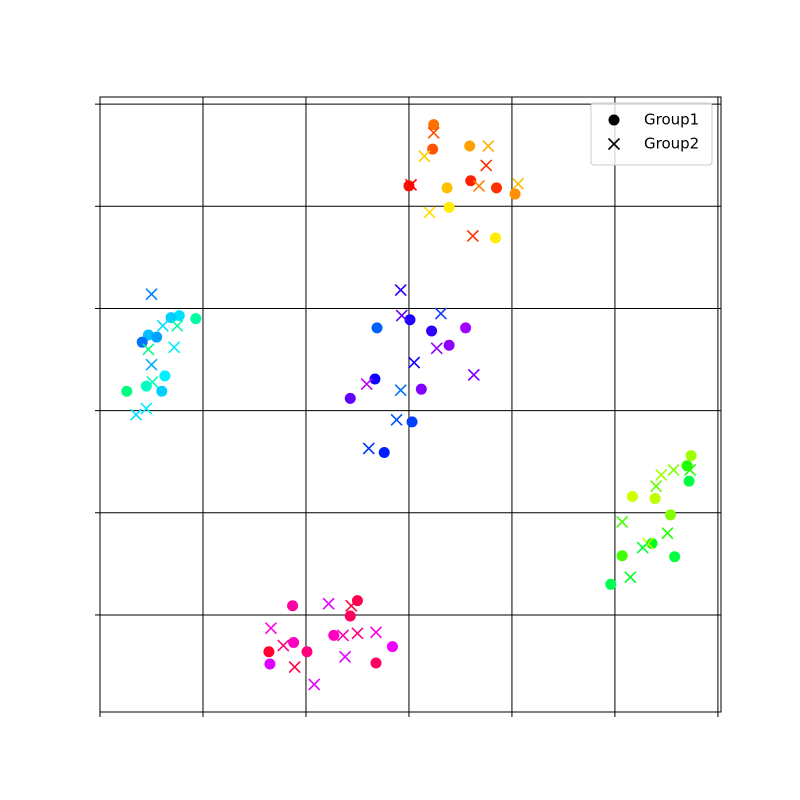 The width and height of the screenshot is (800, 800). What do you see at coordinates (651, 134) in the screenshot?
I see `legend-box` at bounding box center [651, 134].